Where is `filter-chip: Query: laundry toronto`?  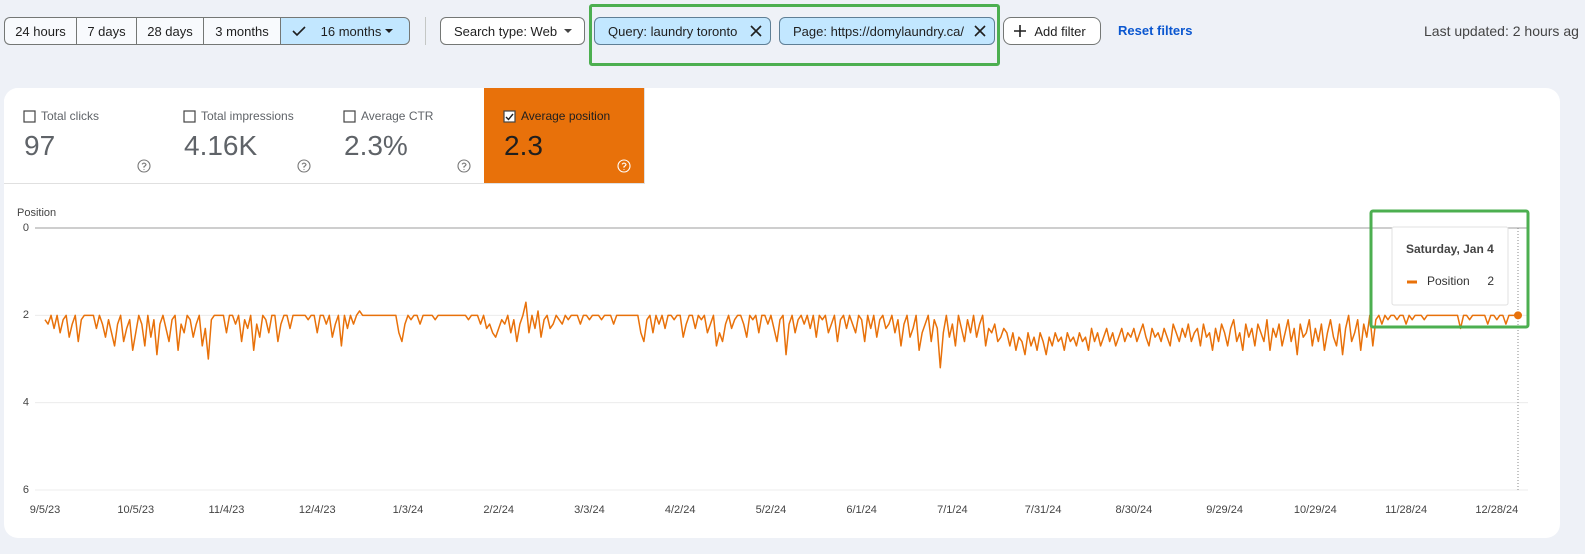
filter-chip: Query: laundry toronto is located at coordinates (682, 31).